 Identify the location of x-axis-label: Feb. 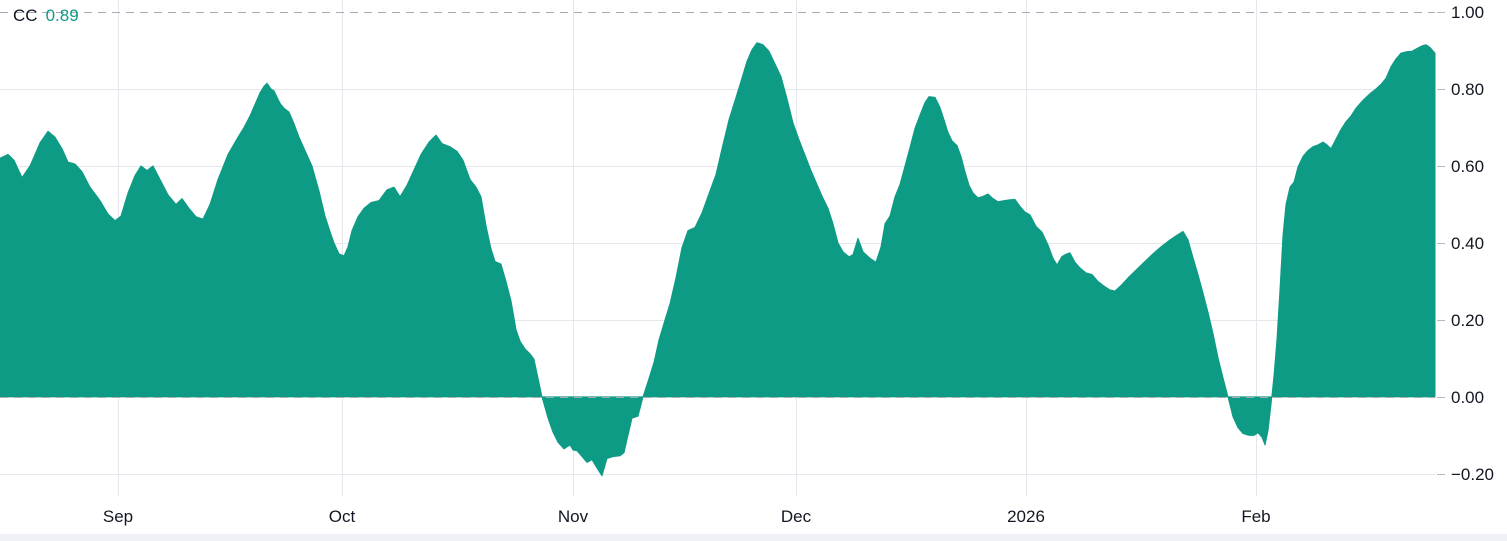
(1255, 516).